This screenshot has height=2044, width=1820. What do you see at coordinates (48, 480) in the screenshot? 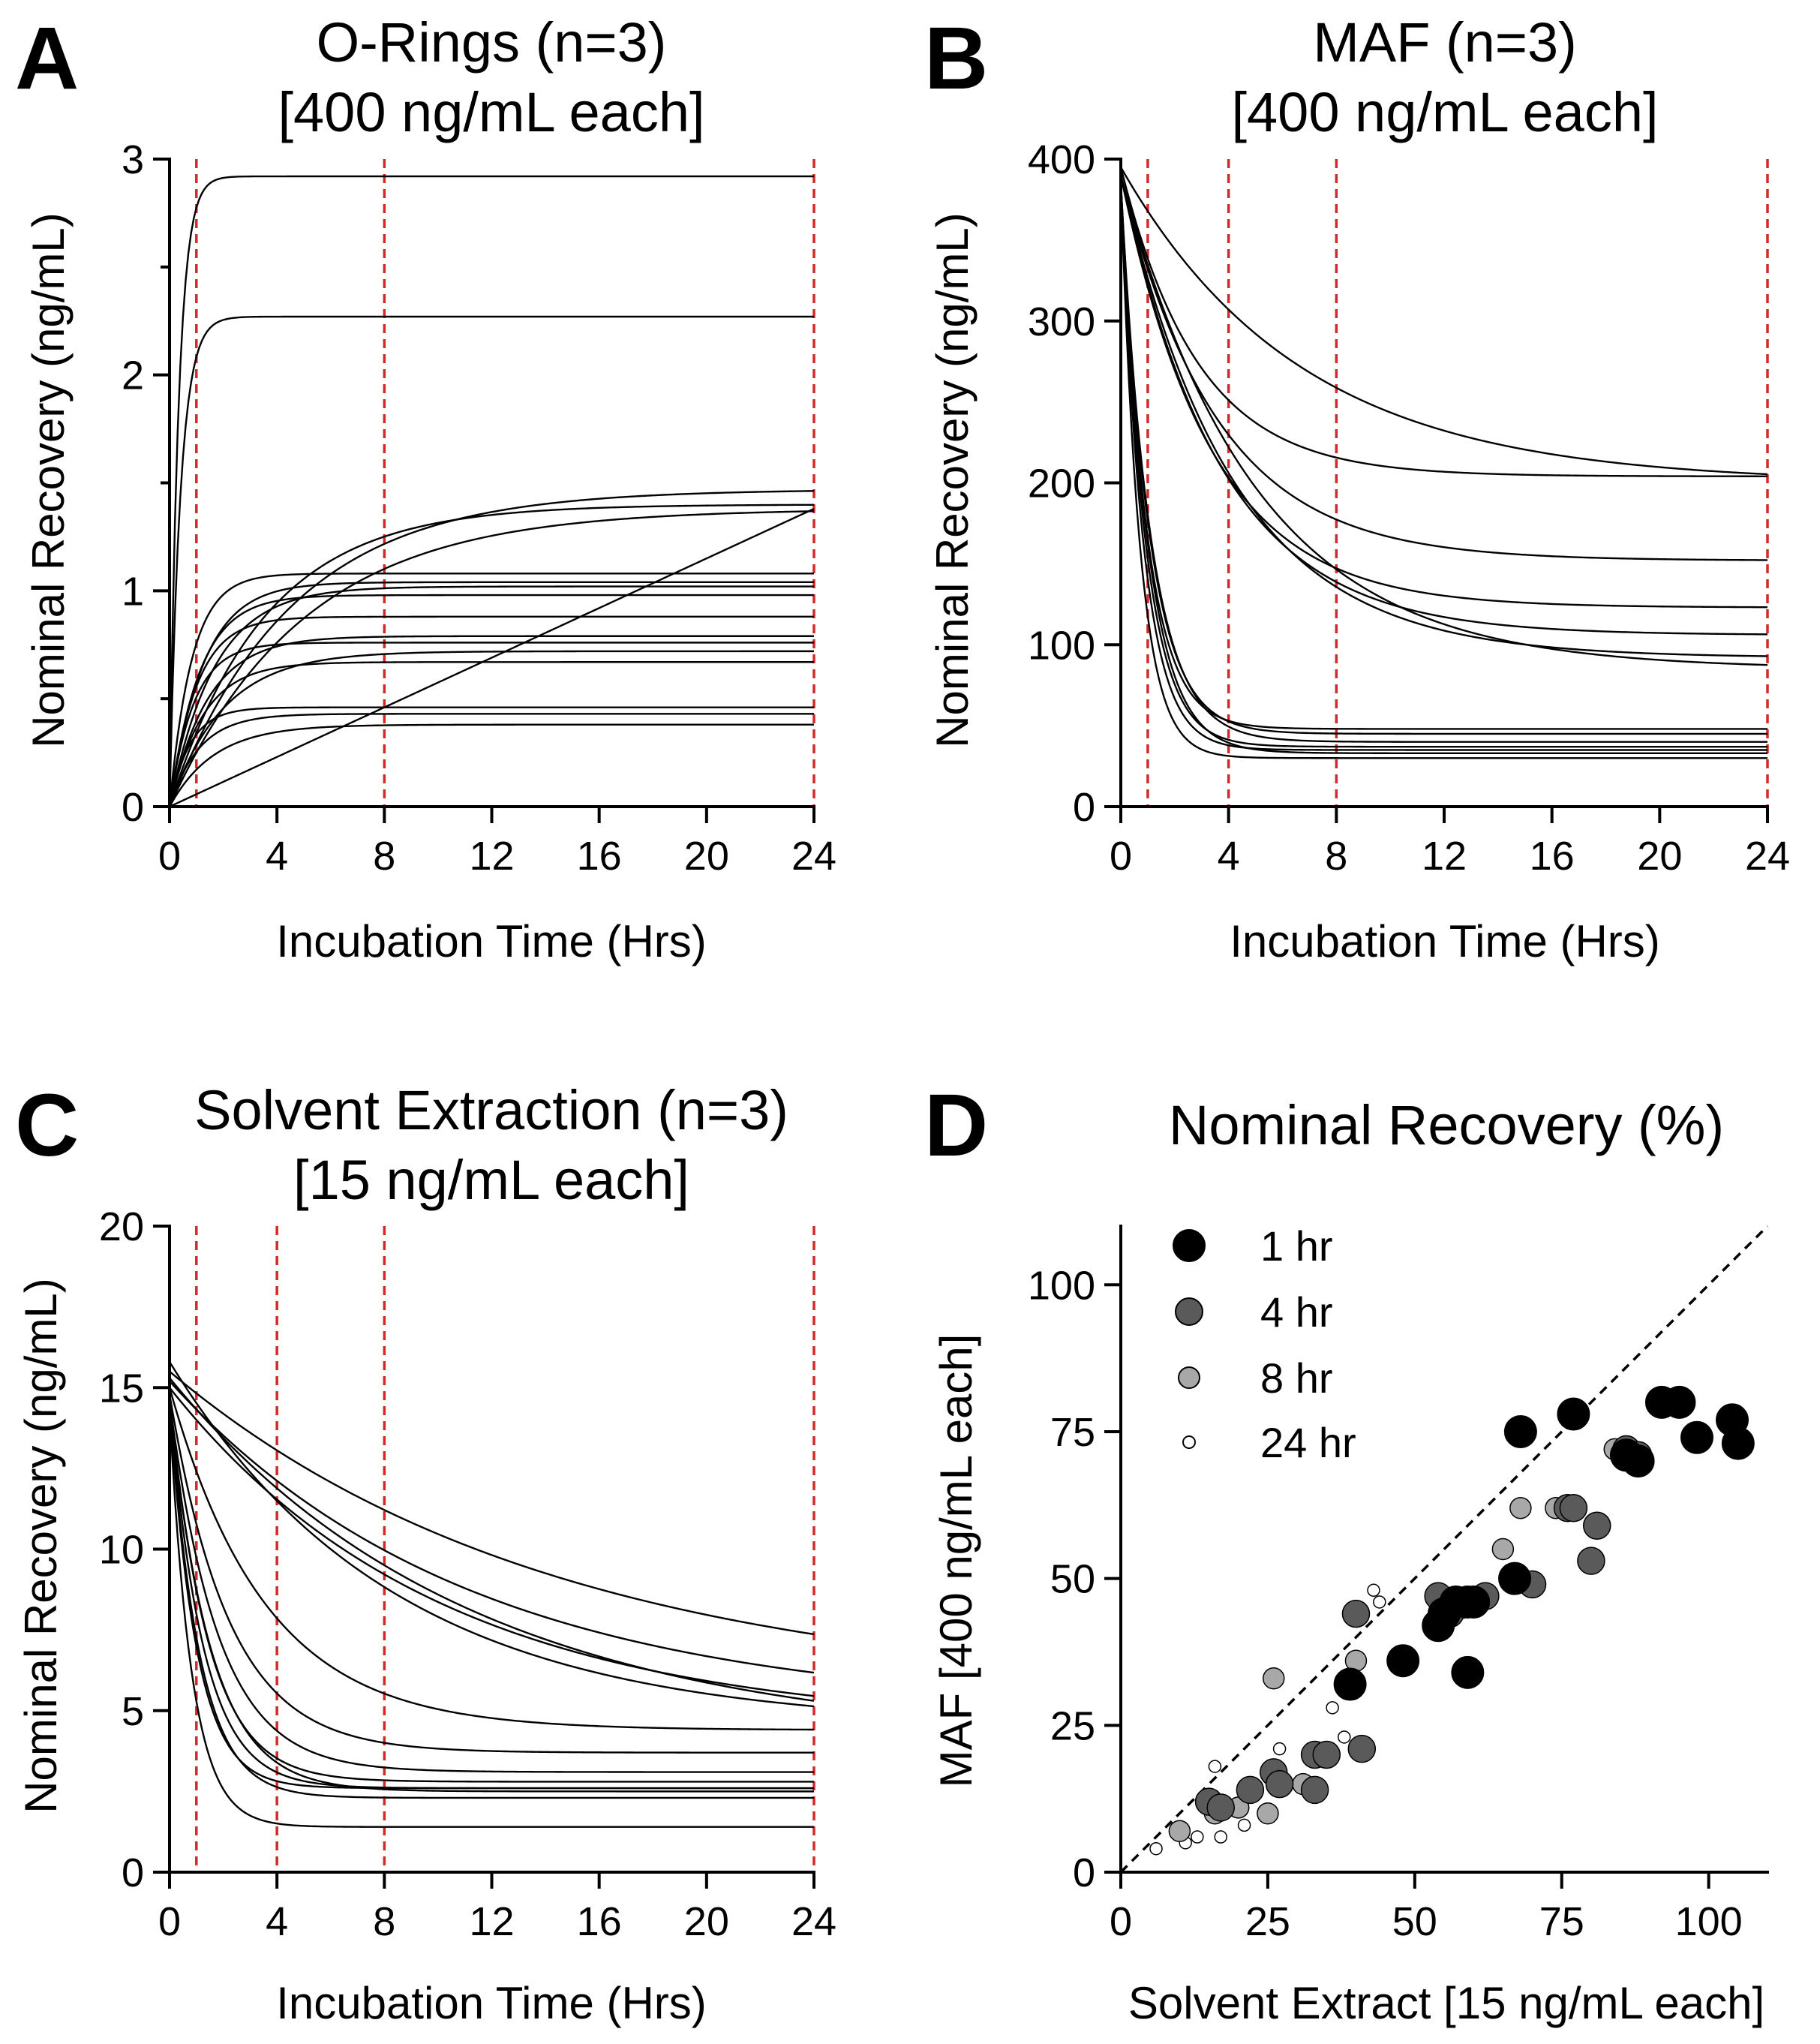
I see `panel-a-ylabel: Nominal Recovery (ng/mL)` at bounding box center [48, 480].